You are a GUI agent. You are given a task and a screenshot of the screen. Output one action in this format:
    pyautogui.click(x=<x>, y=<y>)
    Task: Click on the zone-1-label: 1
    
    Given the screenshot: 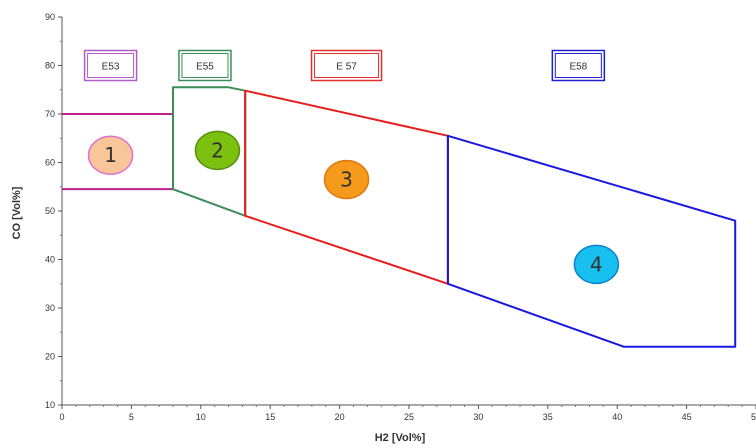 What is the action you would take?
    pyautogui.click(x=110, y=155)
    